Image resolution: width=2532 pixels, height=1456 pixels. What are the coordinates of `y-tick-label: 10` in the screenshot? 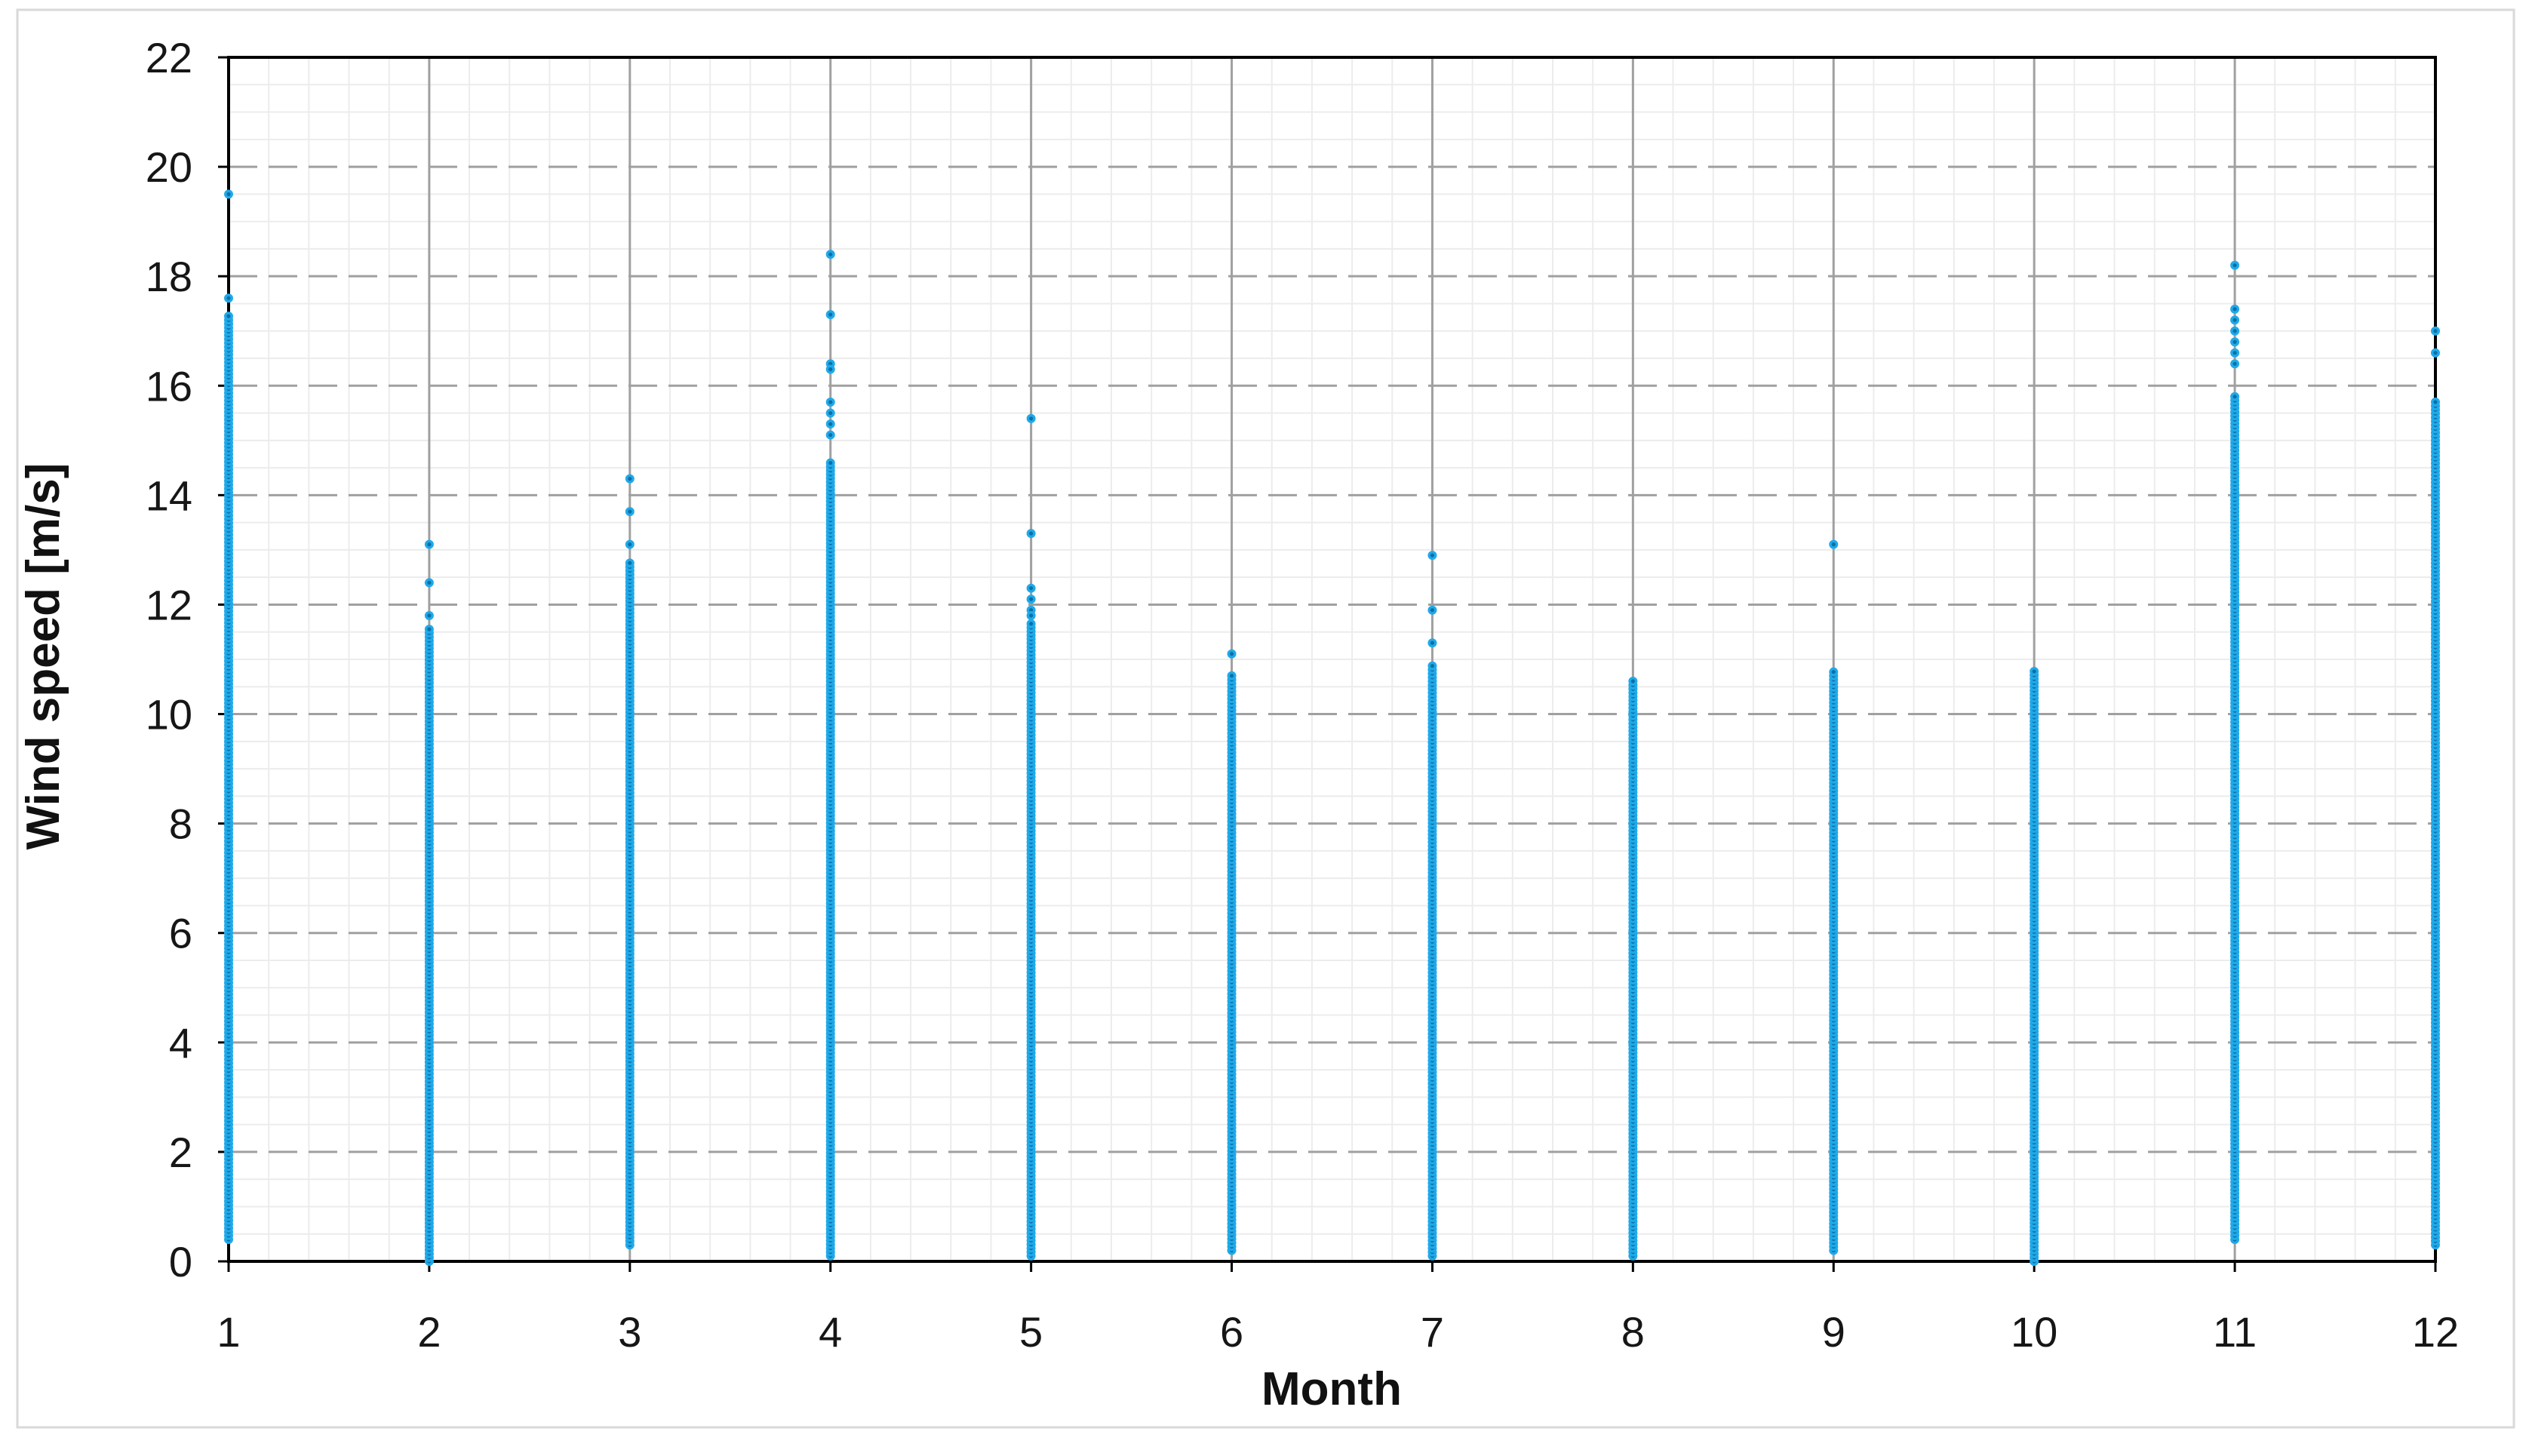 It's located at (169, 715).